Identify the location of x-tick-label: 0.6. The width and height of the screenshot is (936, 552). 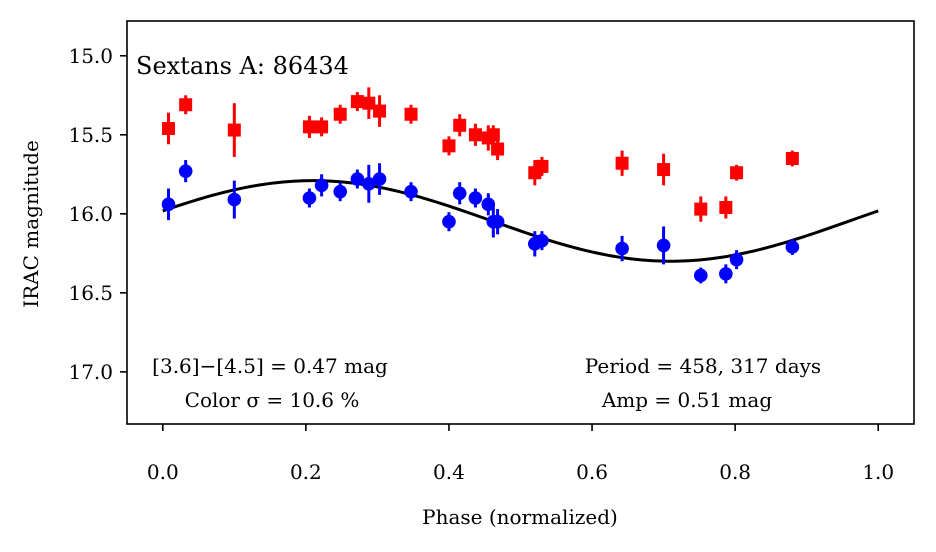
(592, 472).